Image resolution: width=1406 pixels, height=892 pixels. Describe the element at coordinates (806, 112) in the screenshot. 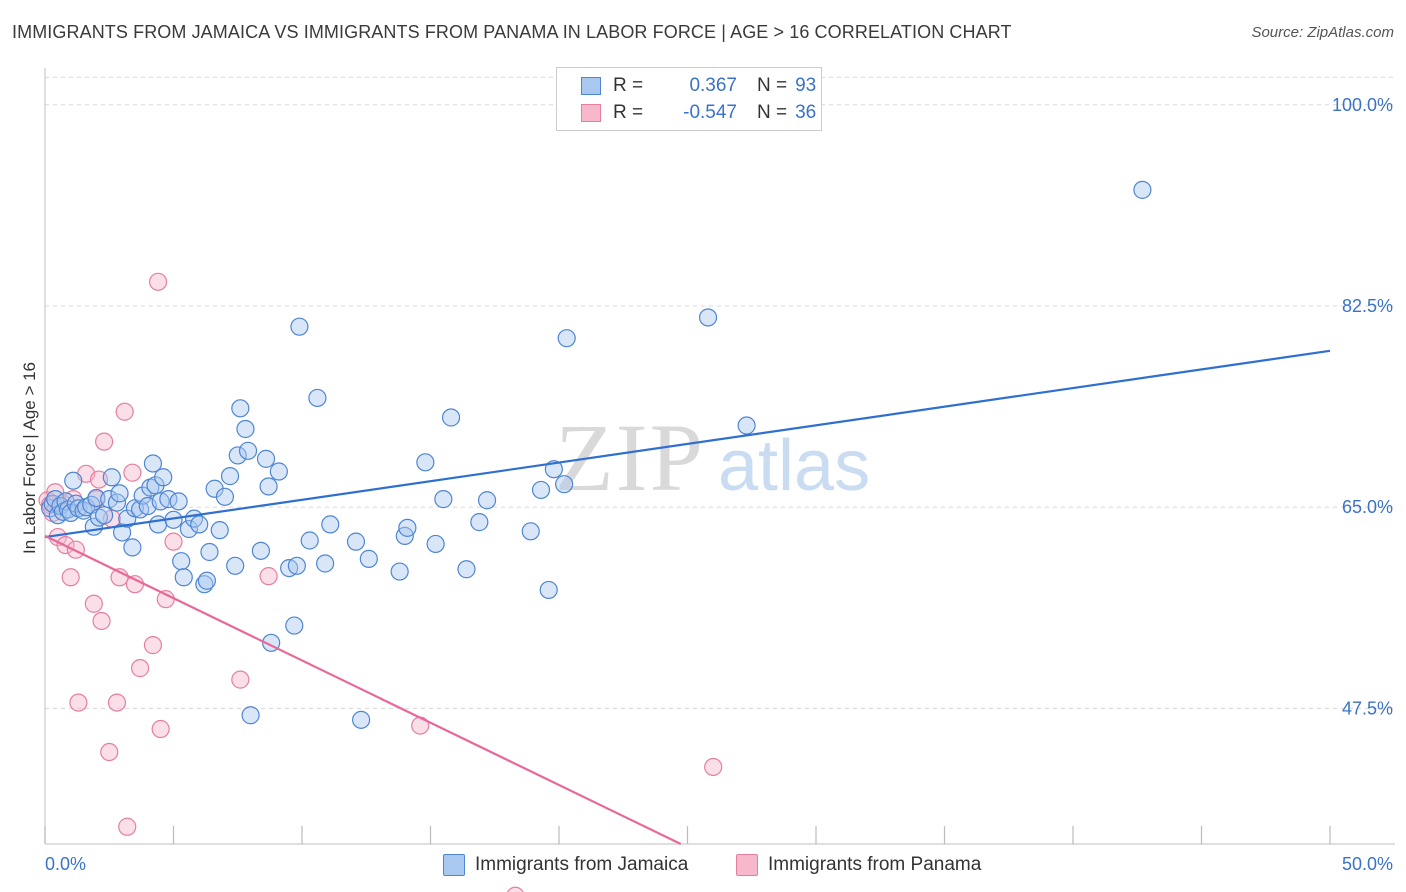

I see `legend-n-value: 36` at that location.